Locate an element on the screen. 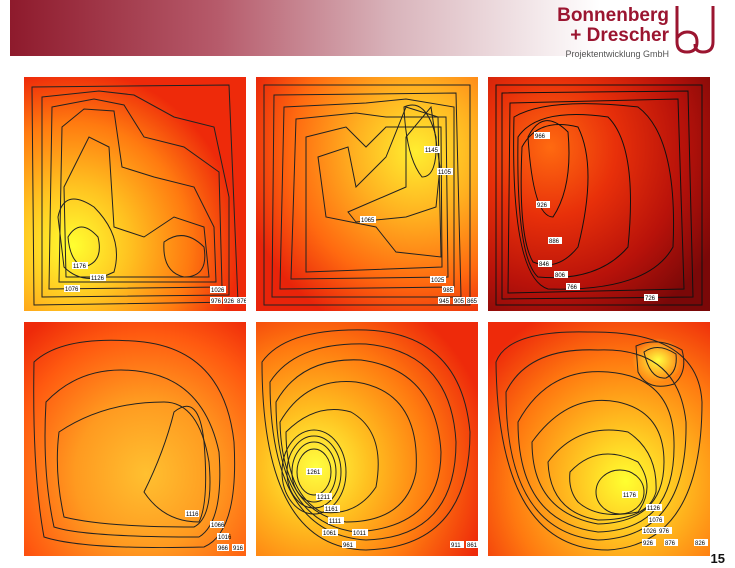  contour-label: 1011 is located at coordinates (360, 534).